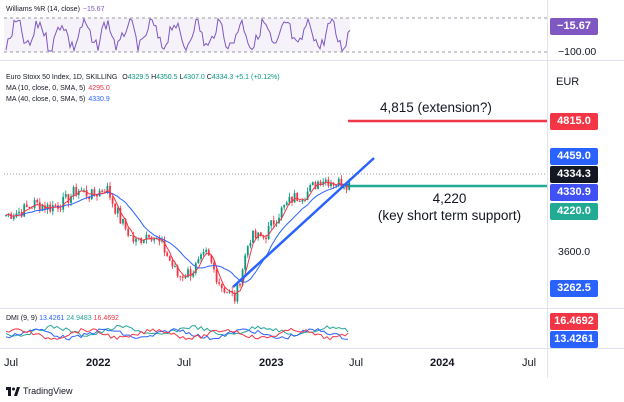 This screenshot has height=402, width=624. I want to click on support-annotation-text: (key short term support), so click(449, 215).